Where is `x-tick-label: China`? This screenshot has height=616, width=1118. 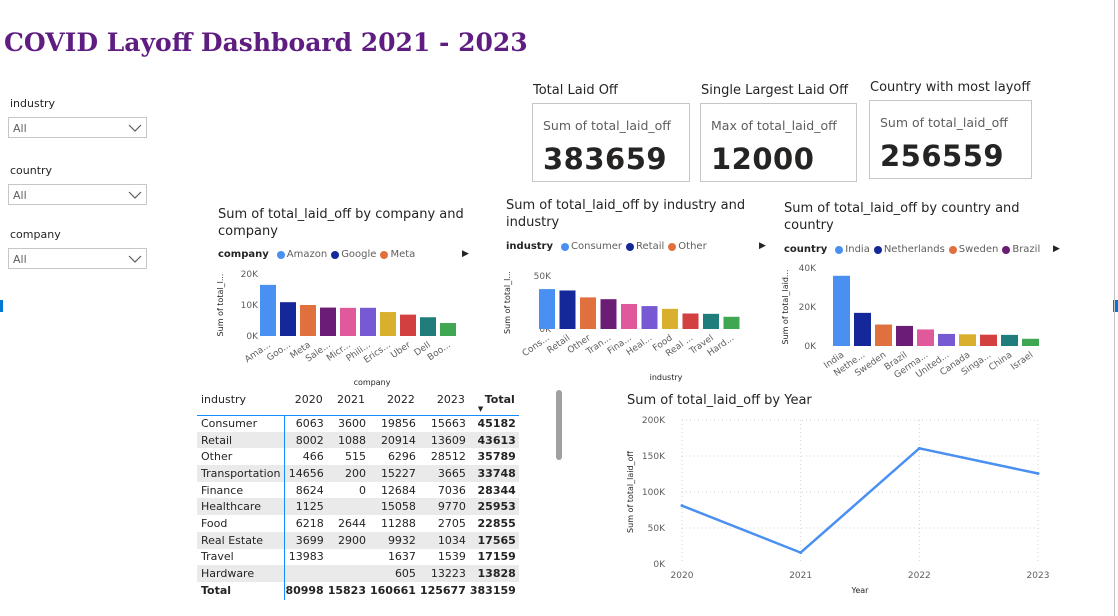
x-tick-label: China is located at coordinates (1000, 361).